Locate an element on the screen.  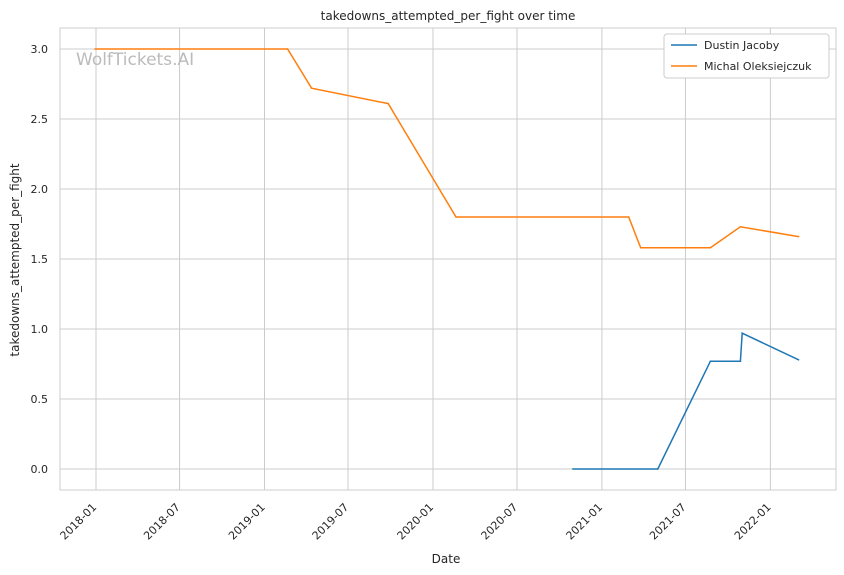
legend: Dustin Jacoby Michal Oleksiejczuk is located at coordinates (746, 56).